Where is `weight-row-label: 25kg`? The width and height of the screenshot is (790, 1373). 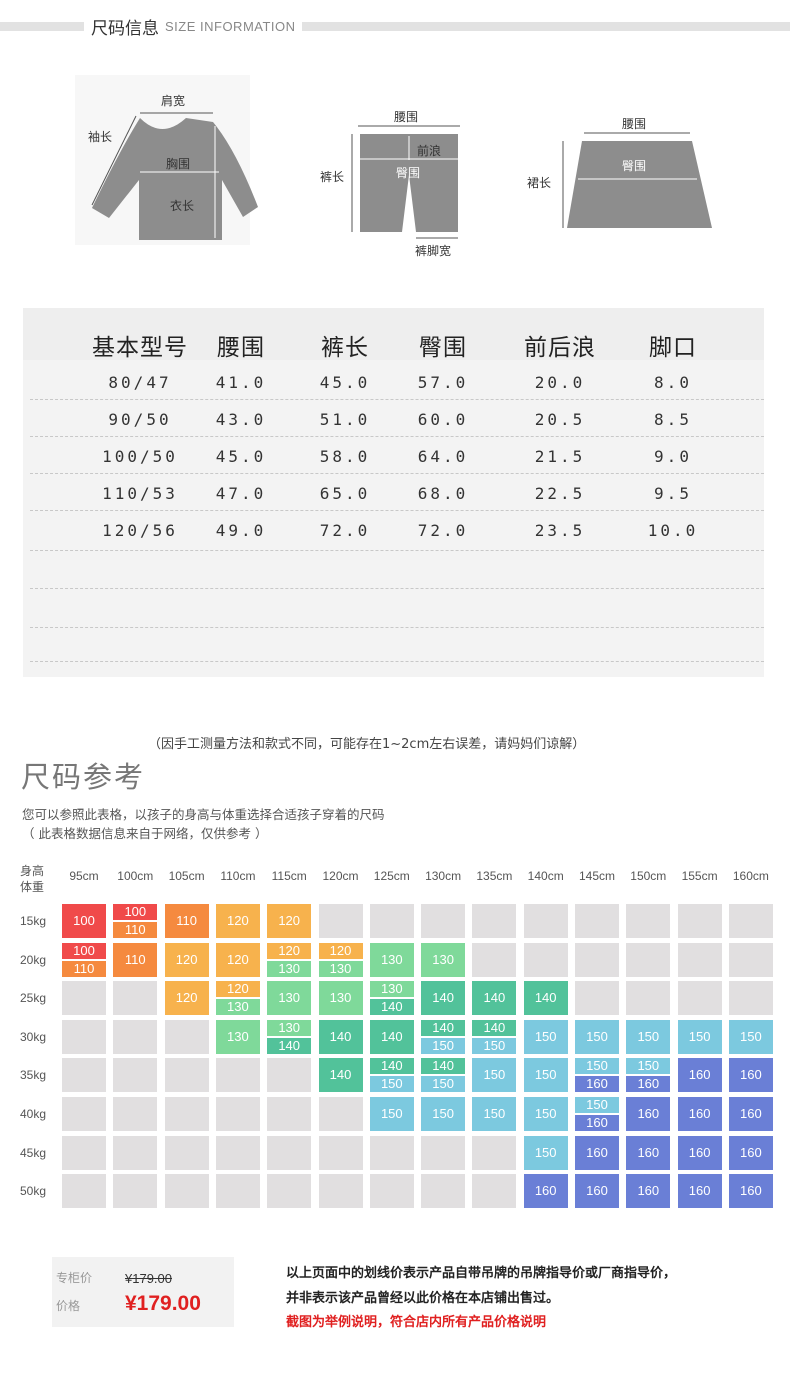
weight-row-label: 25kg is located at coordinates (33, 998).